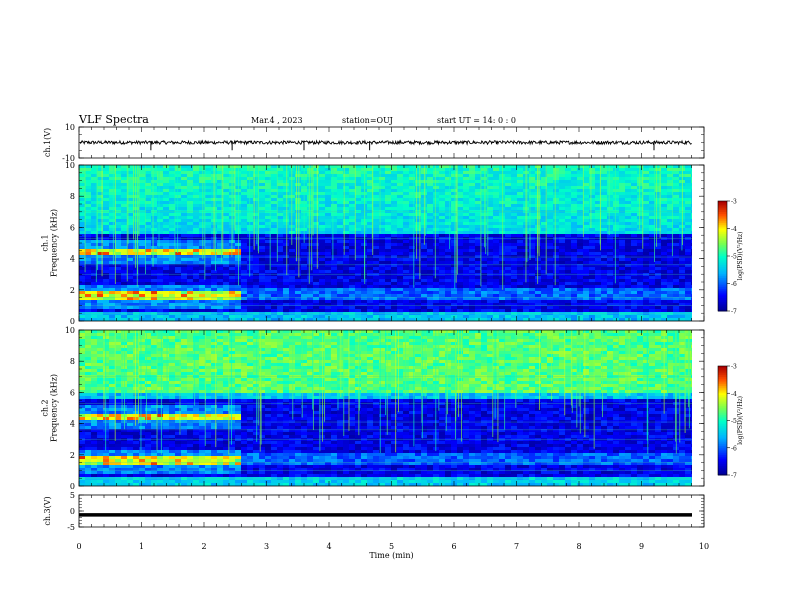 This screenshot has width=792, height=612. I want to click on x-tick-label: 4, so click(328, 546).